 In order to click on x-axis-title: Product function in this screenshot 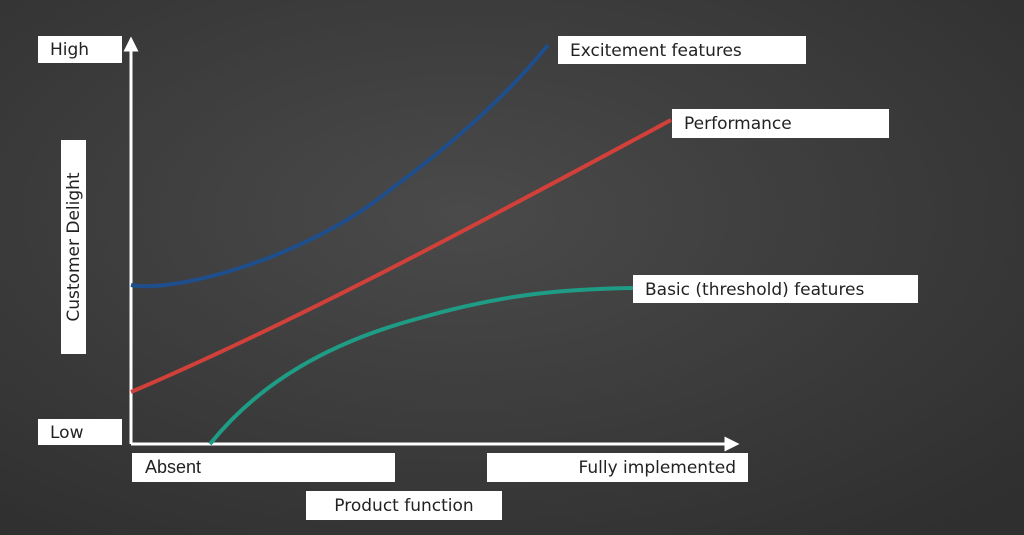, I will do `click(403, 506)`.